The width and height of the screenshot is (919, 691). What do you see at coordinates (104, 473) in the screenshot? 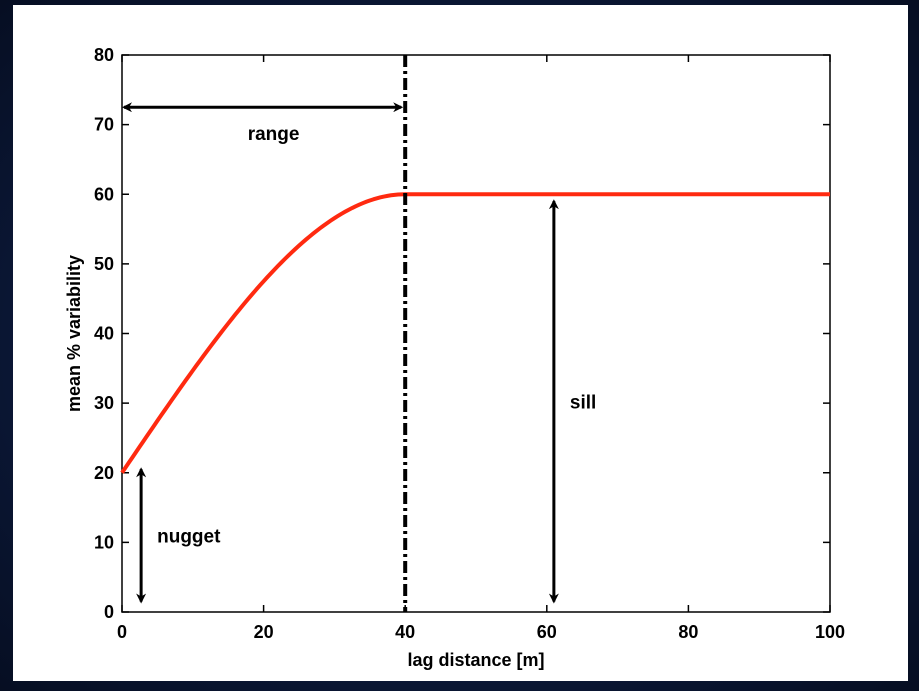
I see `y-tick-label: 20` at bounding box center [104, 473].